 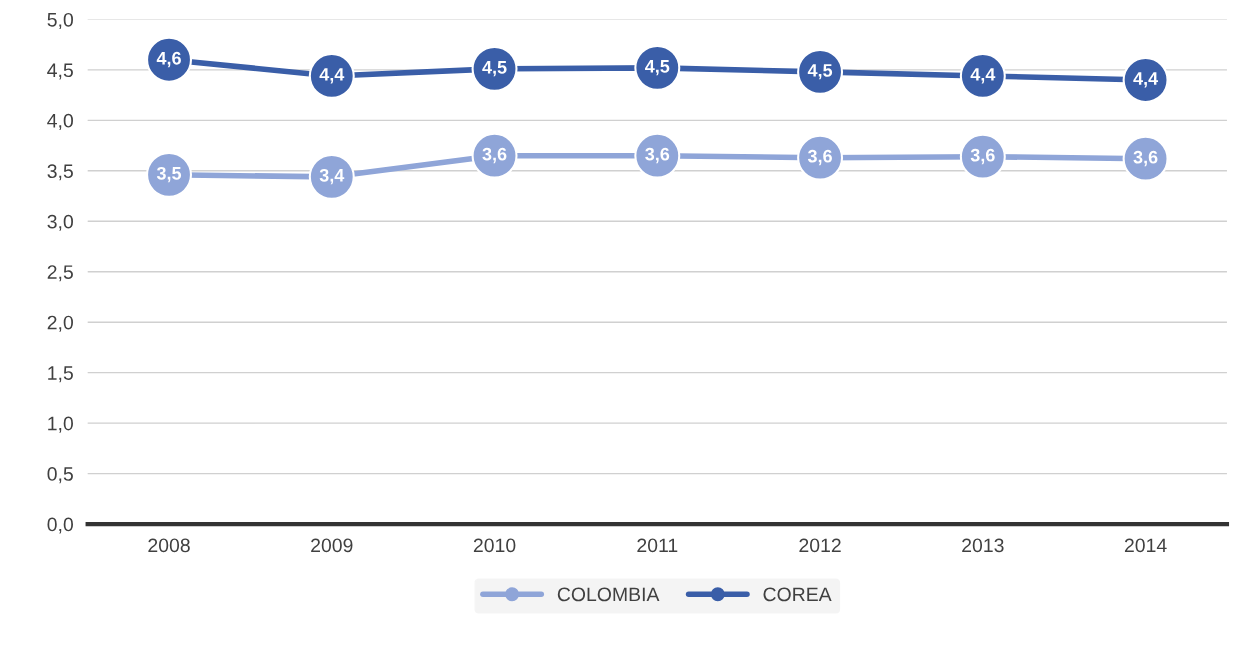 What do you see at coordinates (60, 273) in the screenshot?
I see `y-tick-label: 2,5` at bounding box center [60, 273].